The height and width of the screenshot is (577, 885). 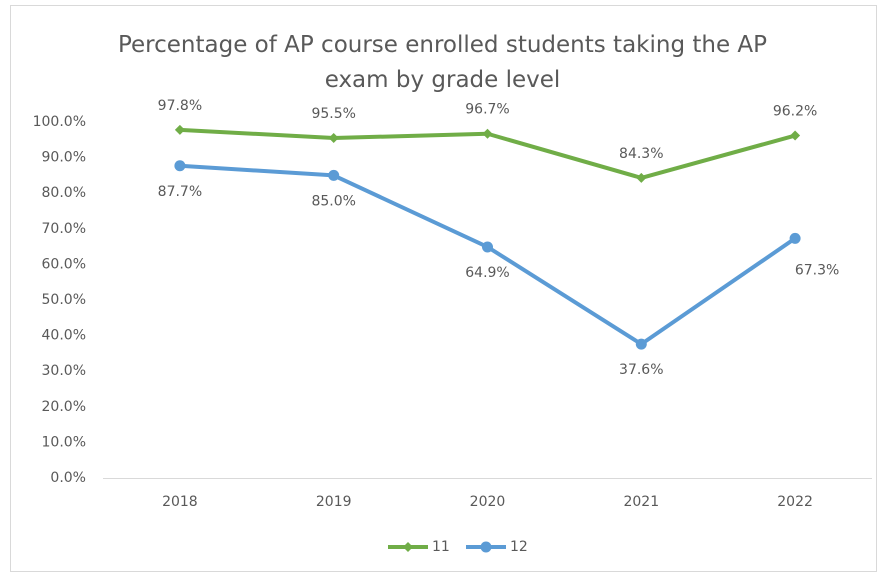 What do you see at coordinates (64, 229) in the screenshot?
I see `y-tick-label: 70.0%` at bounding box center [64, 229].